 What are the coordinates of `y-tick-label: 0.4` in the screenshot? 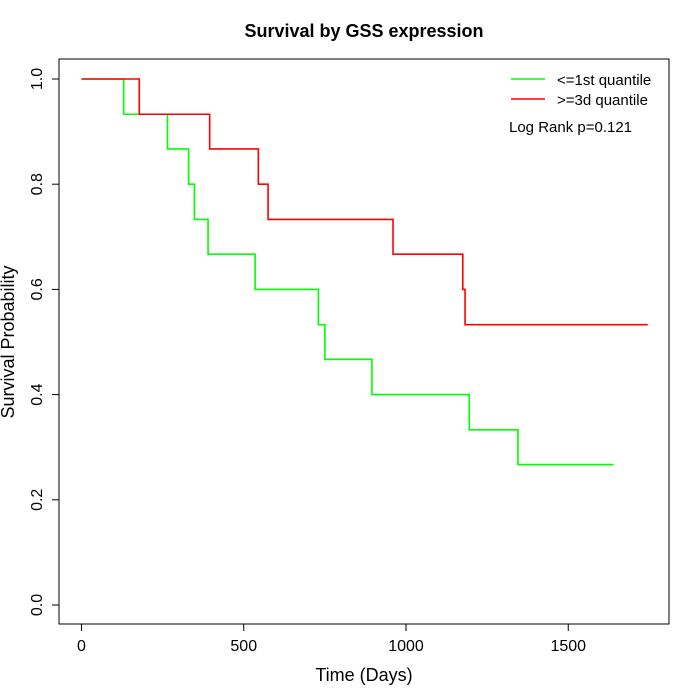 It's located at (37, 394).